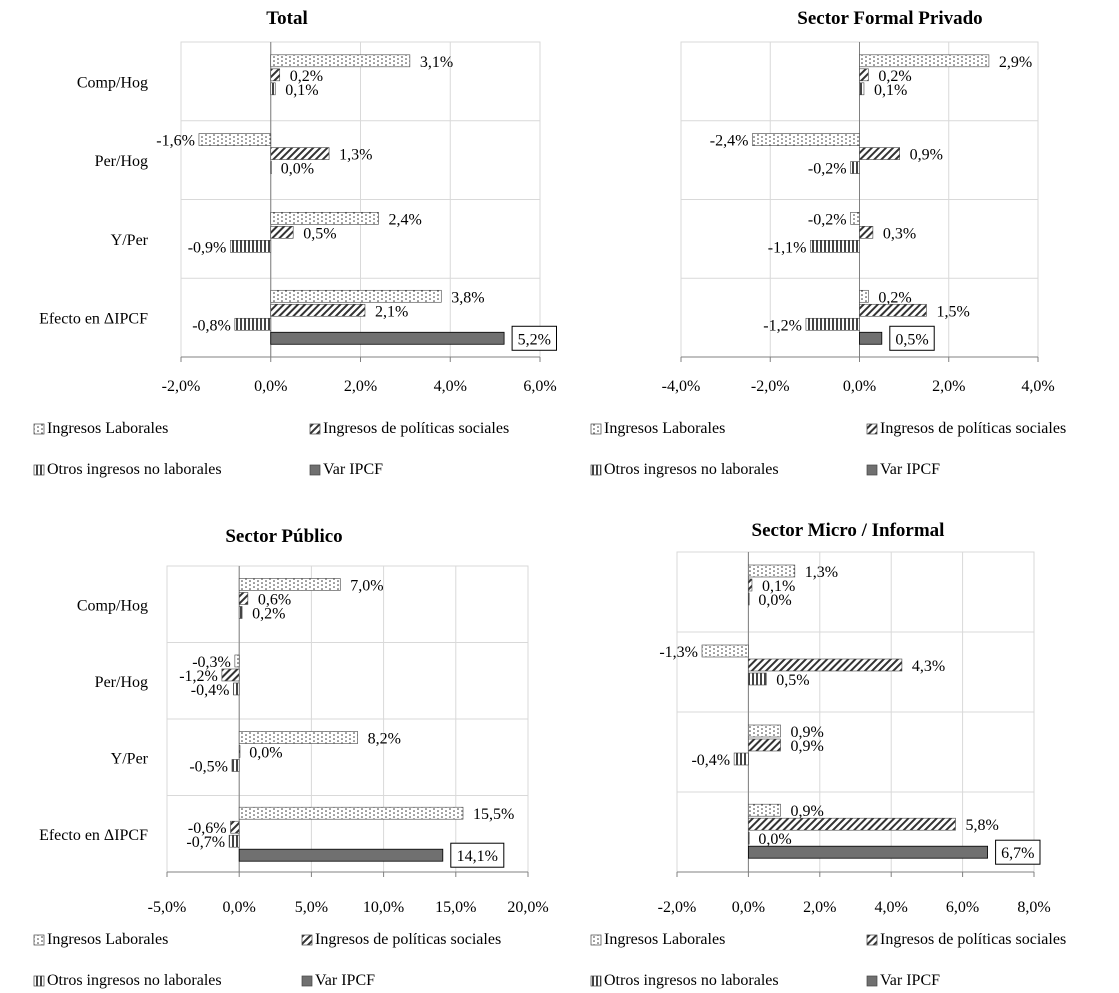  Describe the element at coordinates (792, 680) in the screenshot. I see `data-label-otros-ingresos: 0,5%` at that location.